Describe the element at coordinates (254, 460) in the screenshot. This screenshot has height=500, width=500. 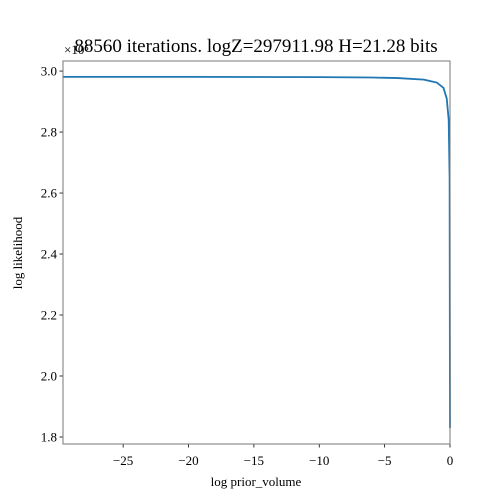
I see `x-tick-label: −15` at that location.